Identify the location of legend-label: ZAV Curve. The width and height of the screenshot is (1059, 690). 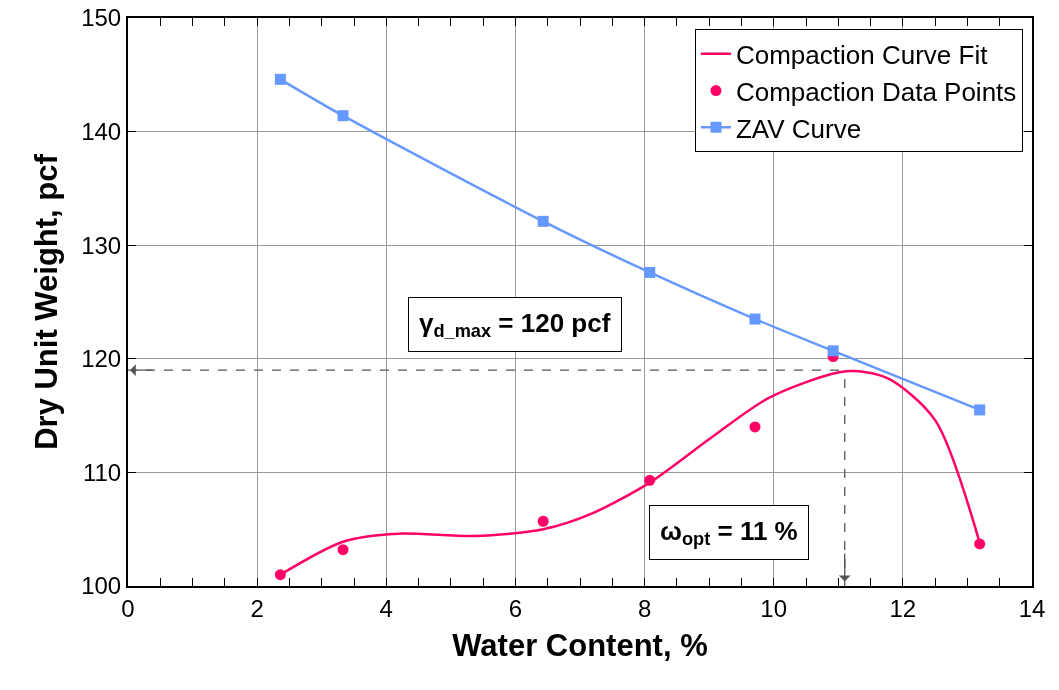
(798, 128).